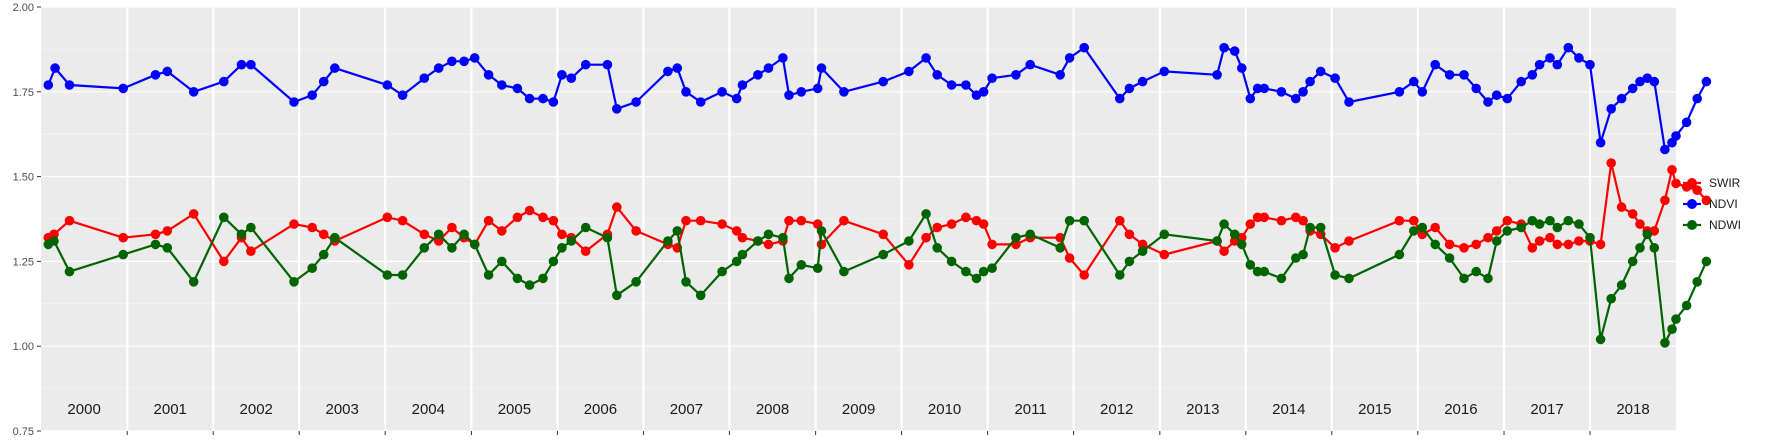  I want to click on year-label: 2017, so click(1546, 409).